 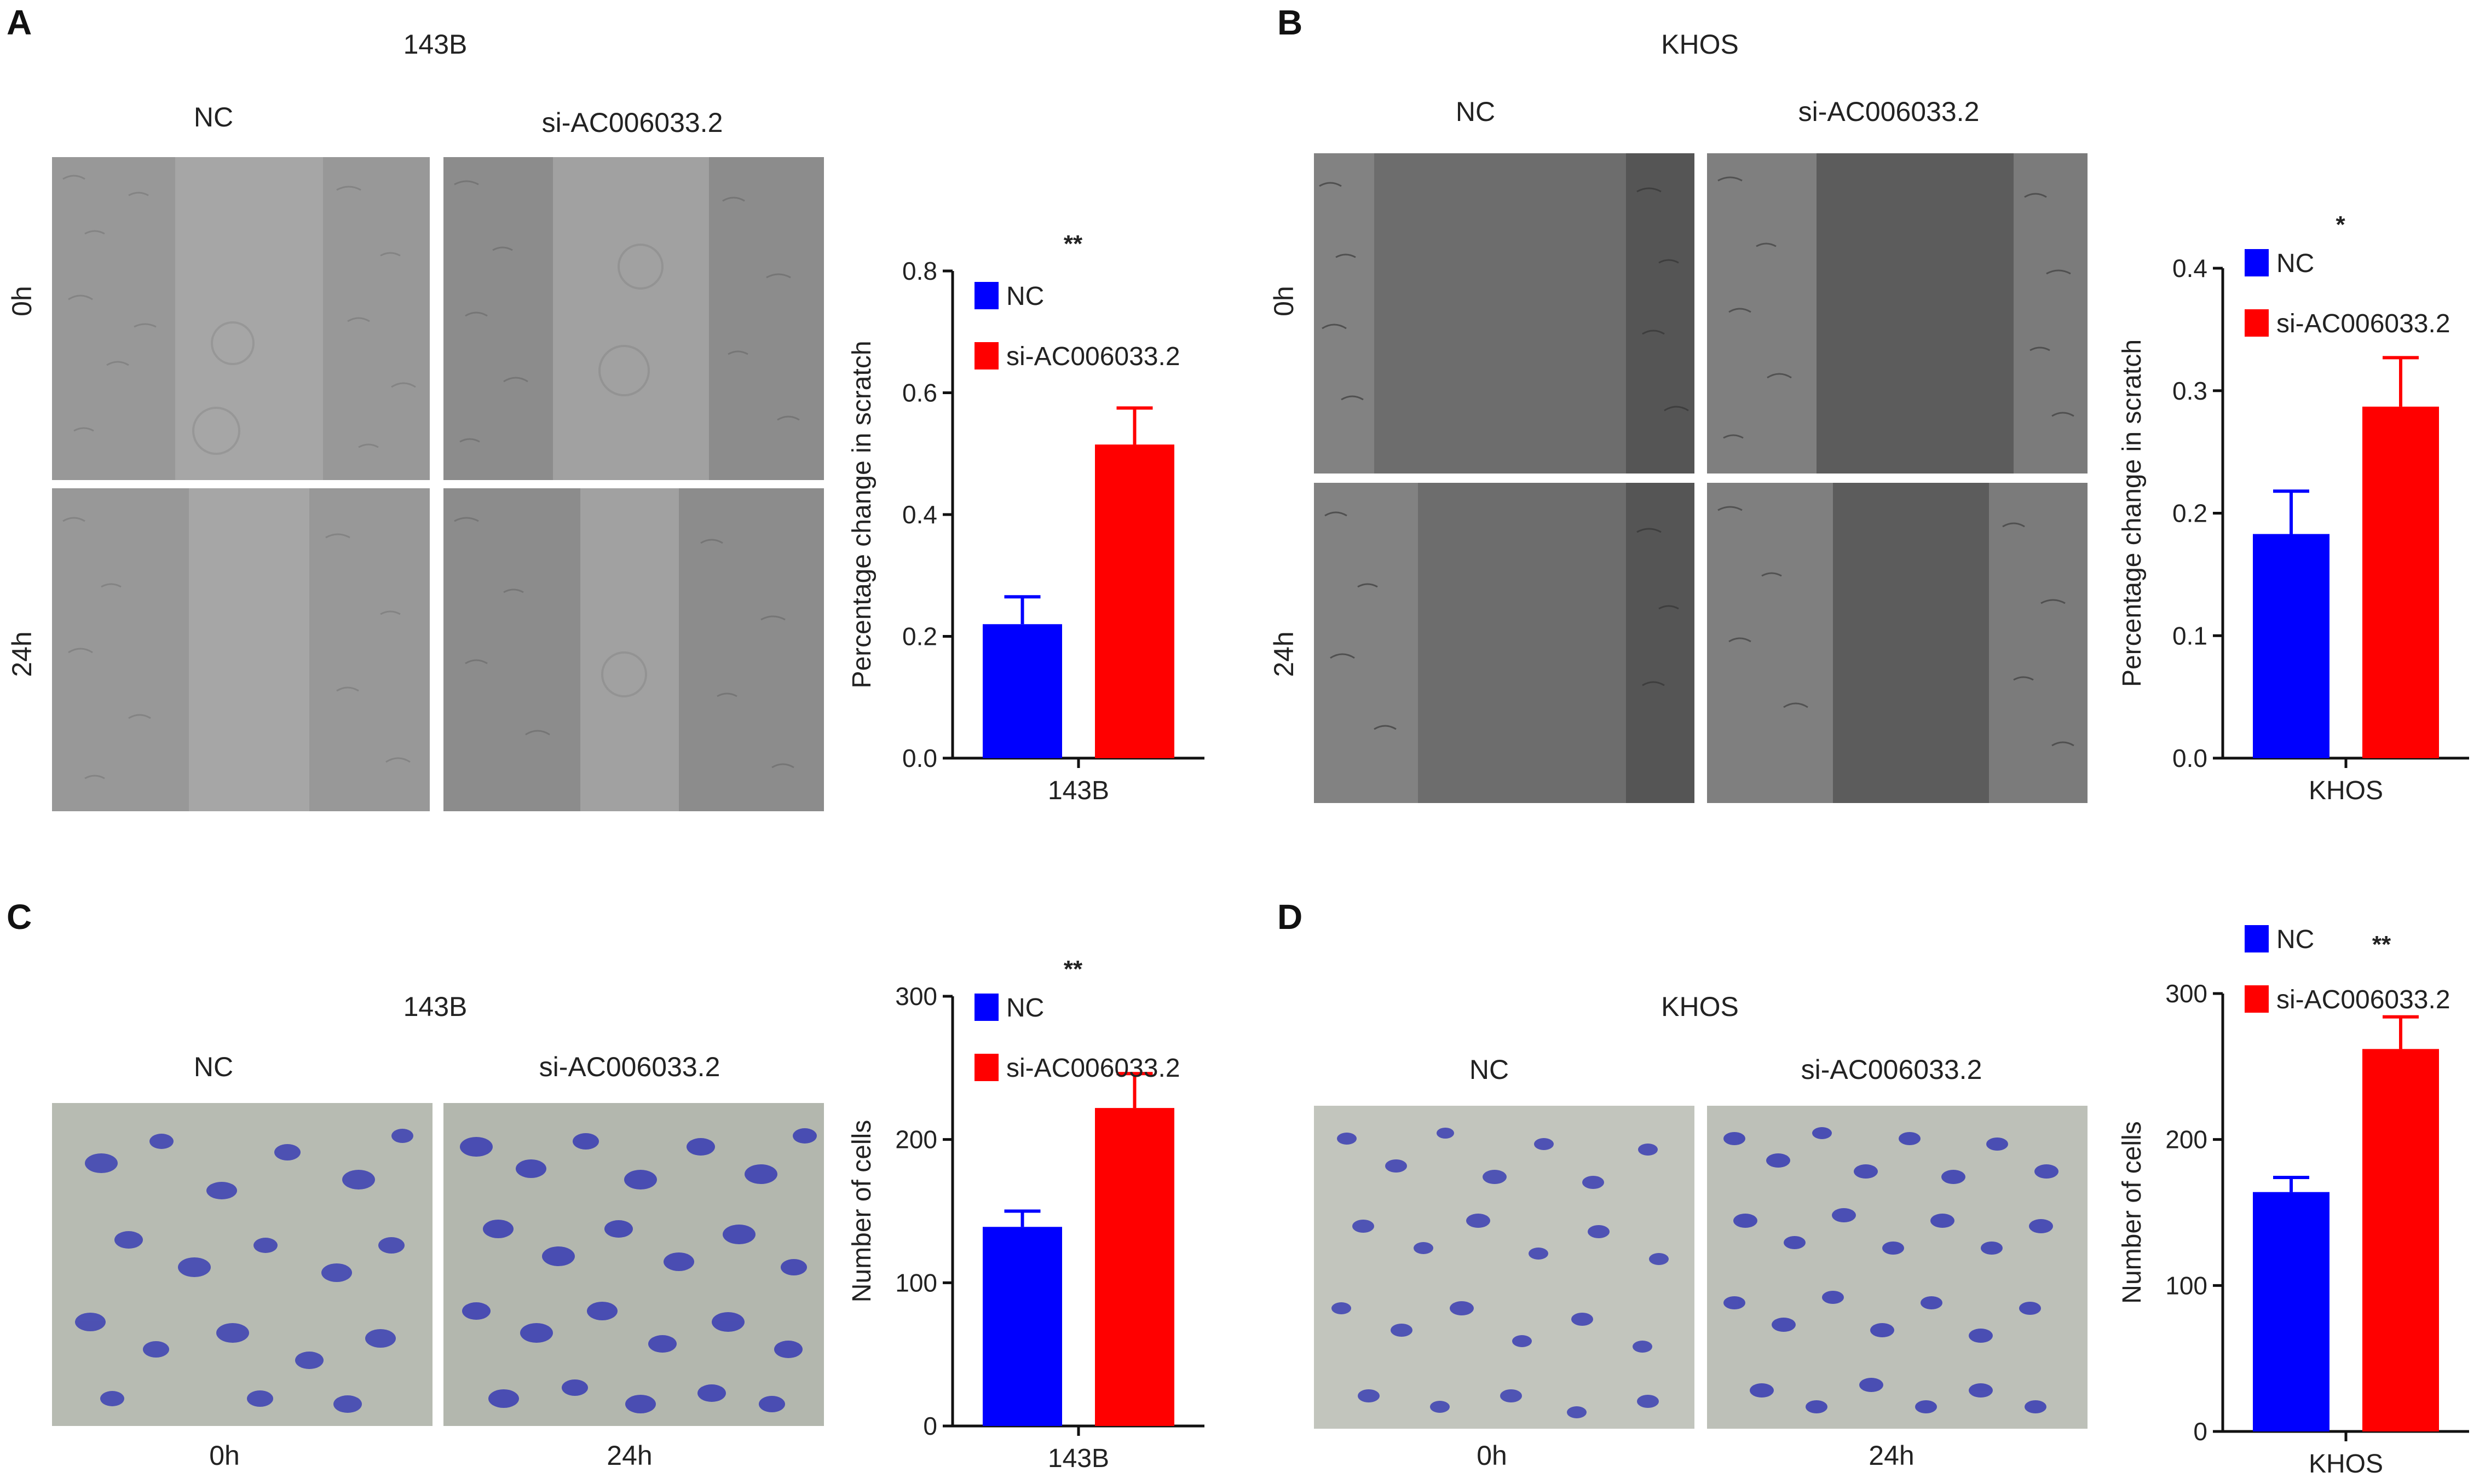 I want to click on chart-b-ytick-label: 0.2, so click(x=2189, y=513).